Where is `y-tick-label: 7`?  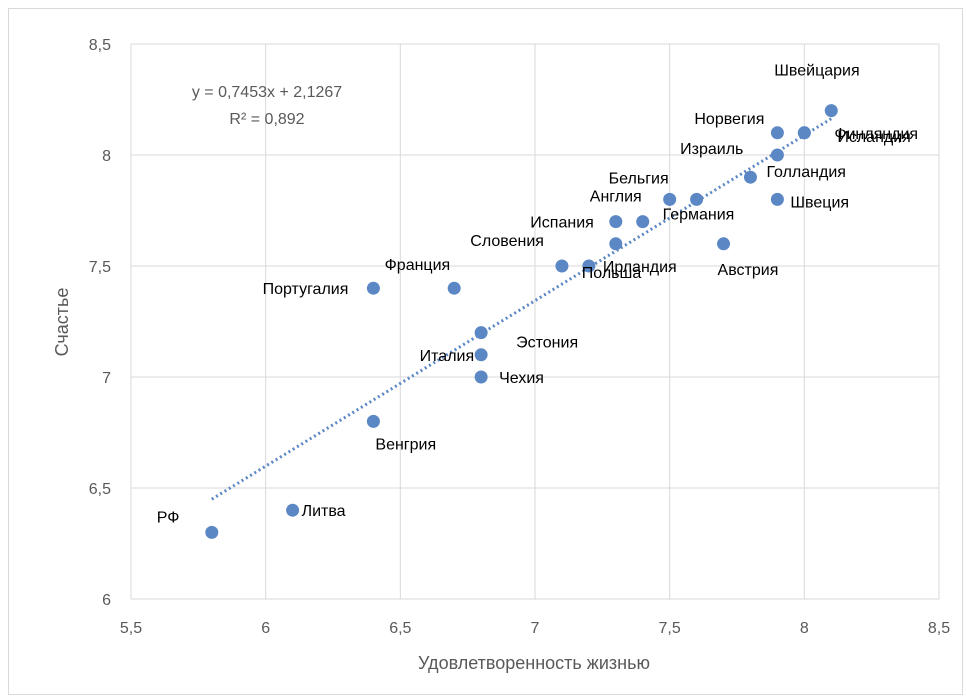
y-tick-label: 7 is located at coordinates (106, 378).